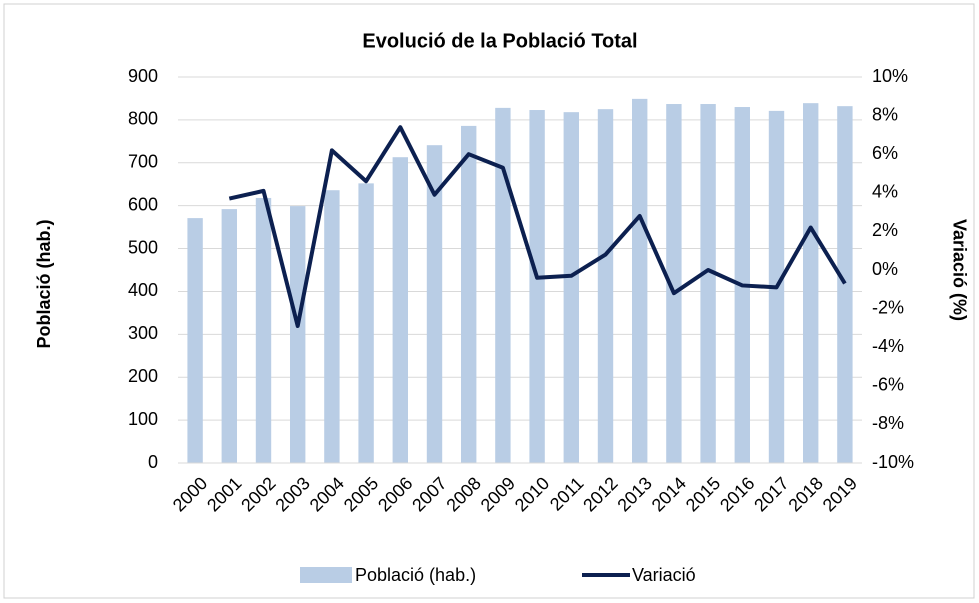  Describe the element at coordinates (888, 307) in the screenshot. I see `y2-tick-label: -2%` at that location.